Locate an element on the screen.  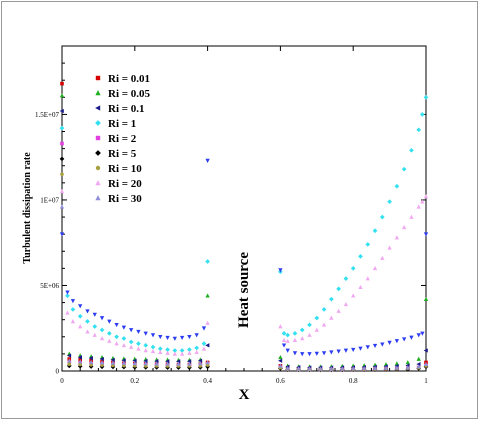
legend-label: Ri = 0.1 is located at coordinates (126, 109).